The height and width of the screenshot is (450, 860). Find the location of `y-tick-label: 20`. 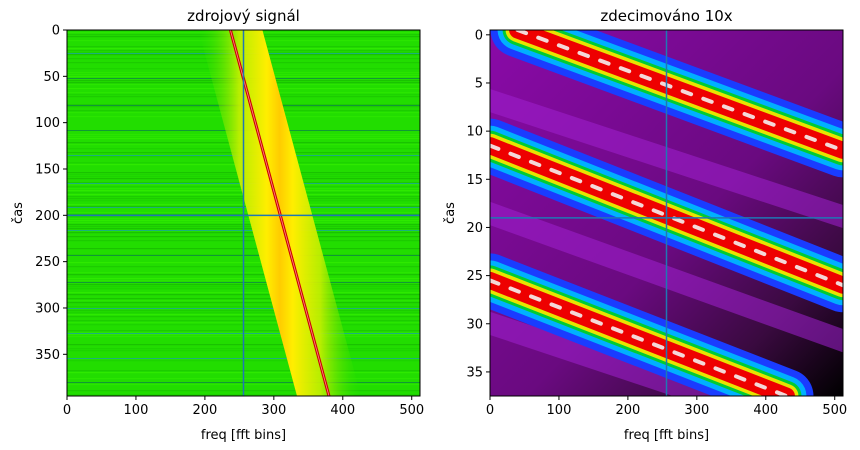

y-tick-label: 20 is located at coordinates (474, 228).